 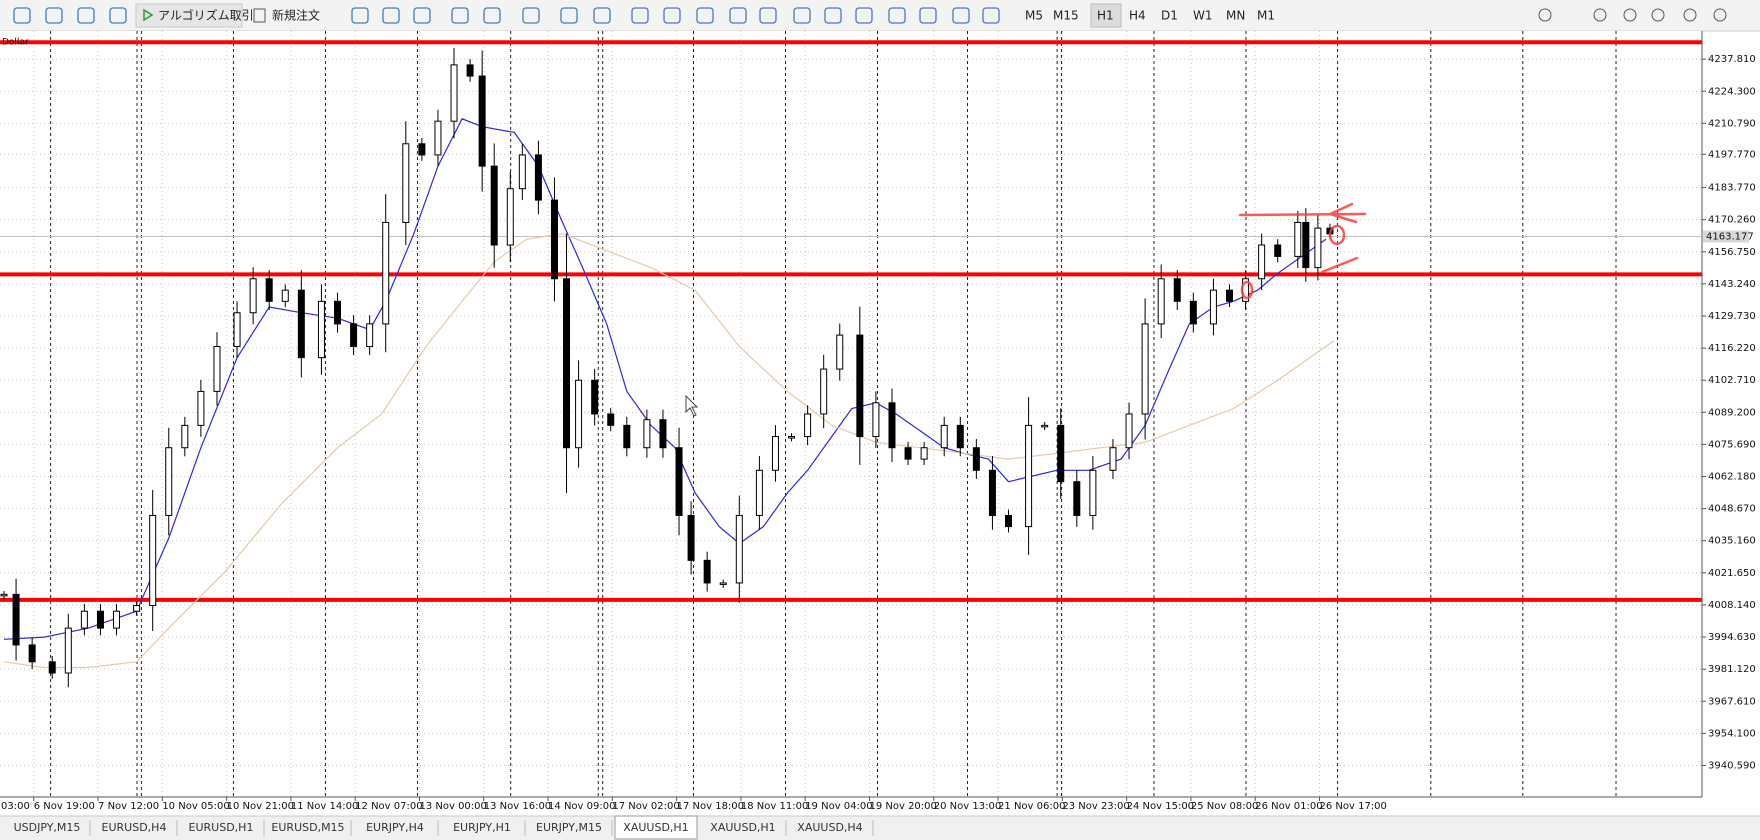 I want to click on tab-label: EURJPY,H4, so click(x=395, y=827).